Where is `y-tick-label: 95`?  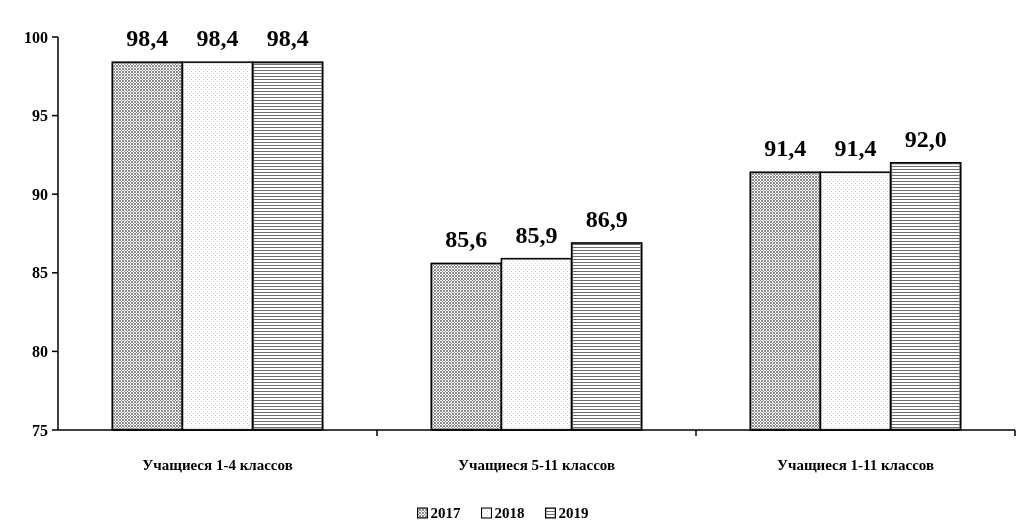 y-tick-label: 95 is located at coordinates (40, 116).